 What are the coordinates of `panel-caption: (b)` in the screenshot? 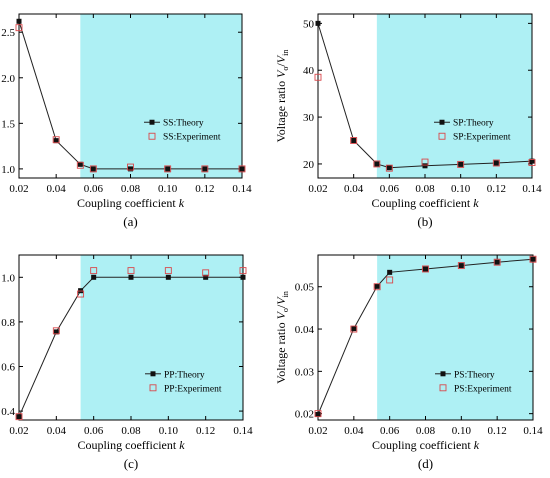 It's located at (424, 221).